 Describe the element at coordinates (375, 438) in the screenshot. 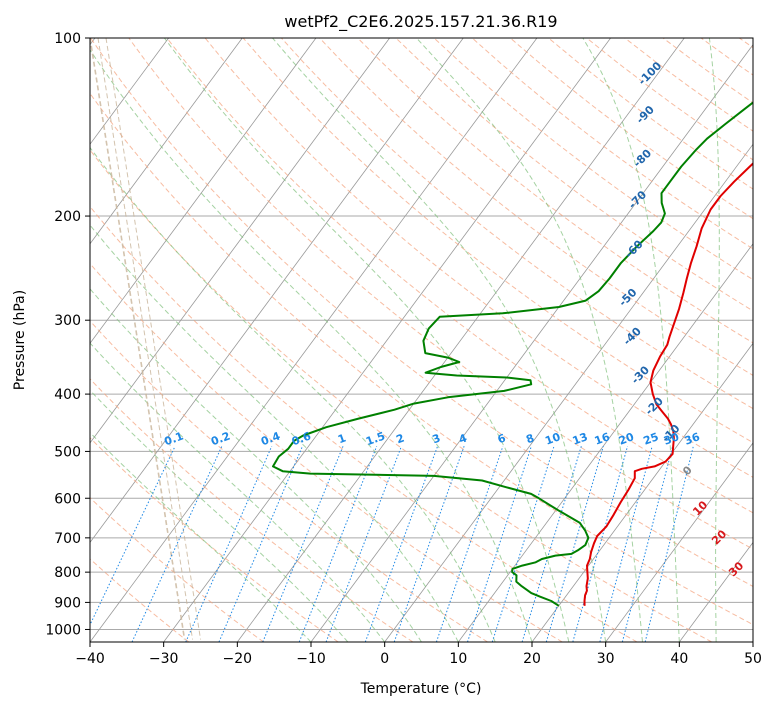

I see `mixing-ratio-label: 1.5` at that location.